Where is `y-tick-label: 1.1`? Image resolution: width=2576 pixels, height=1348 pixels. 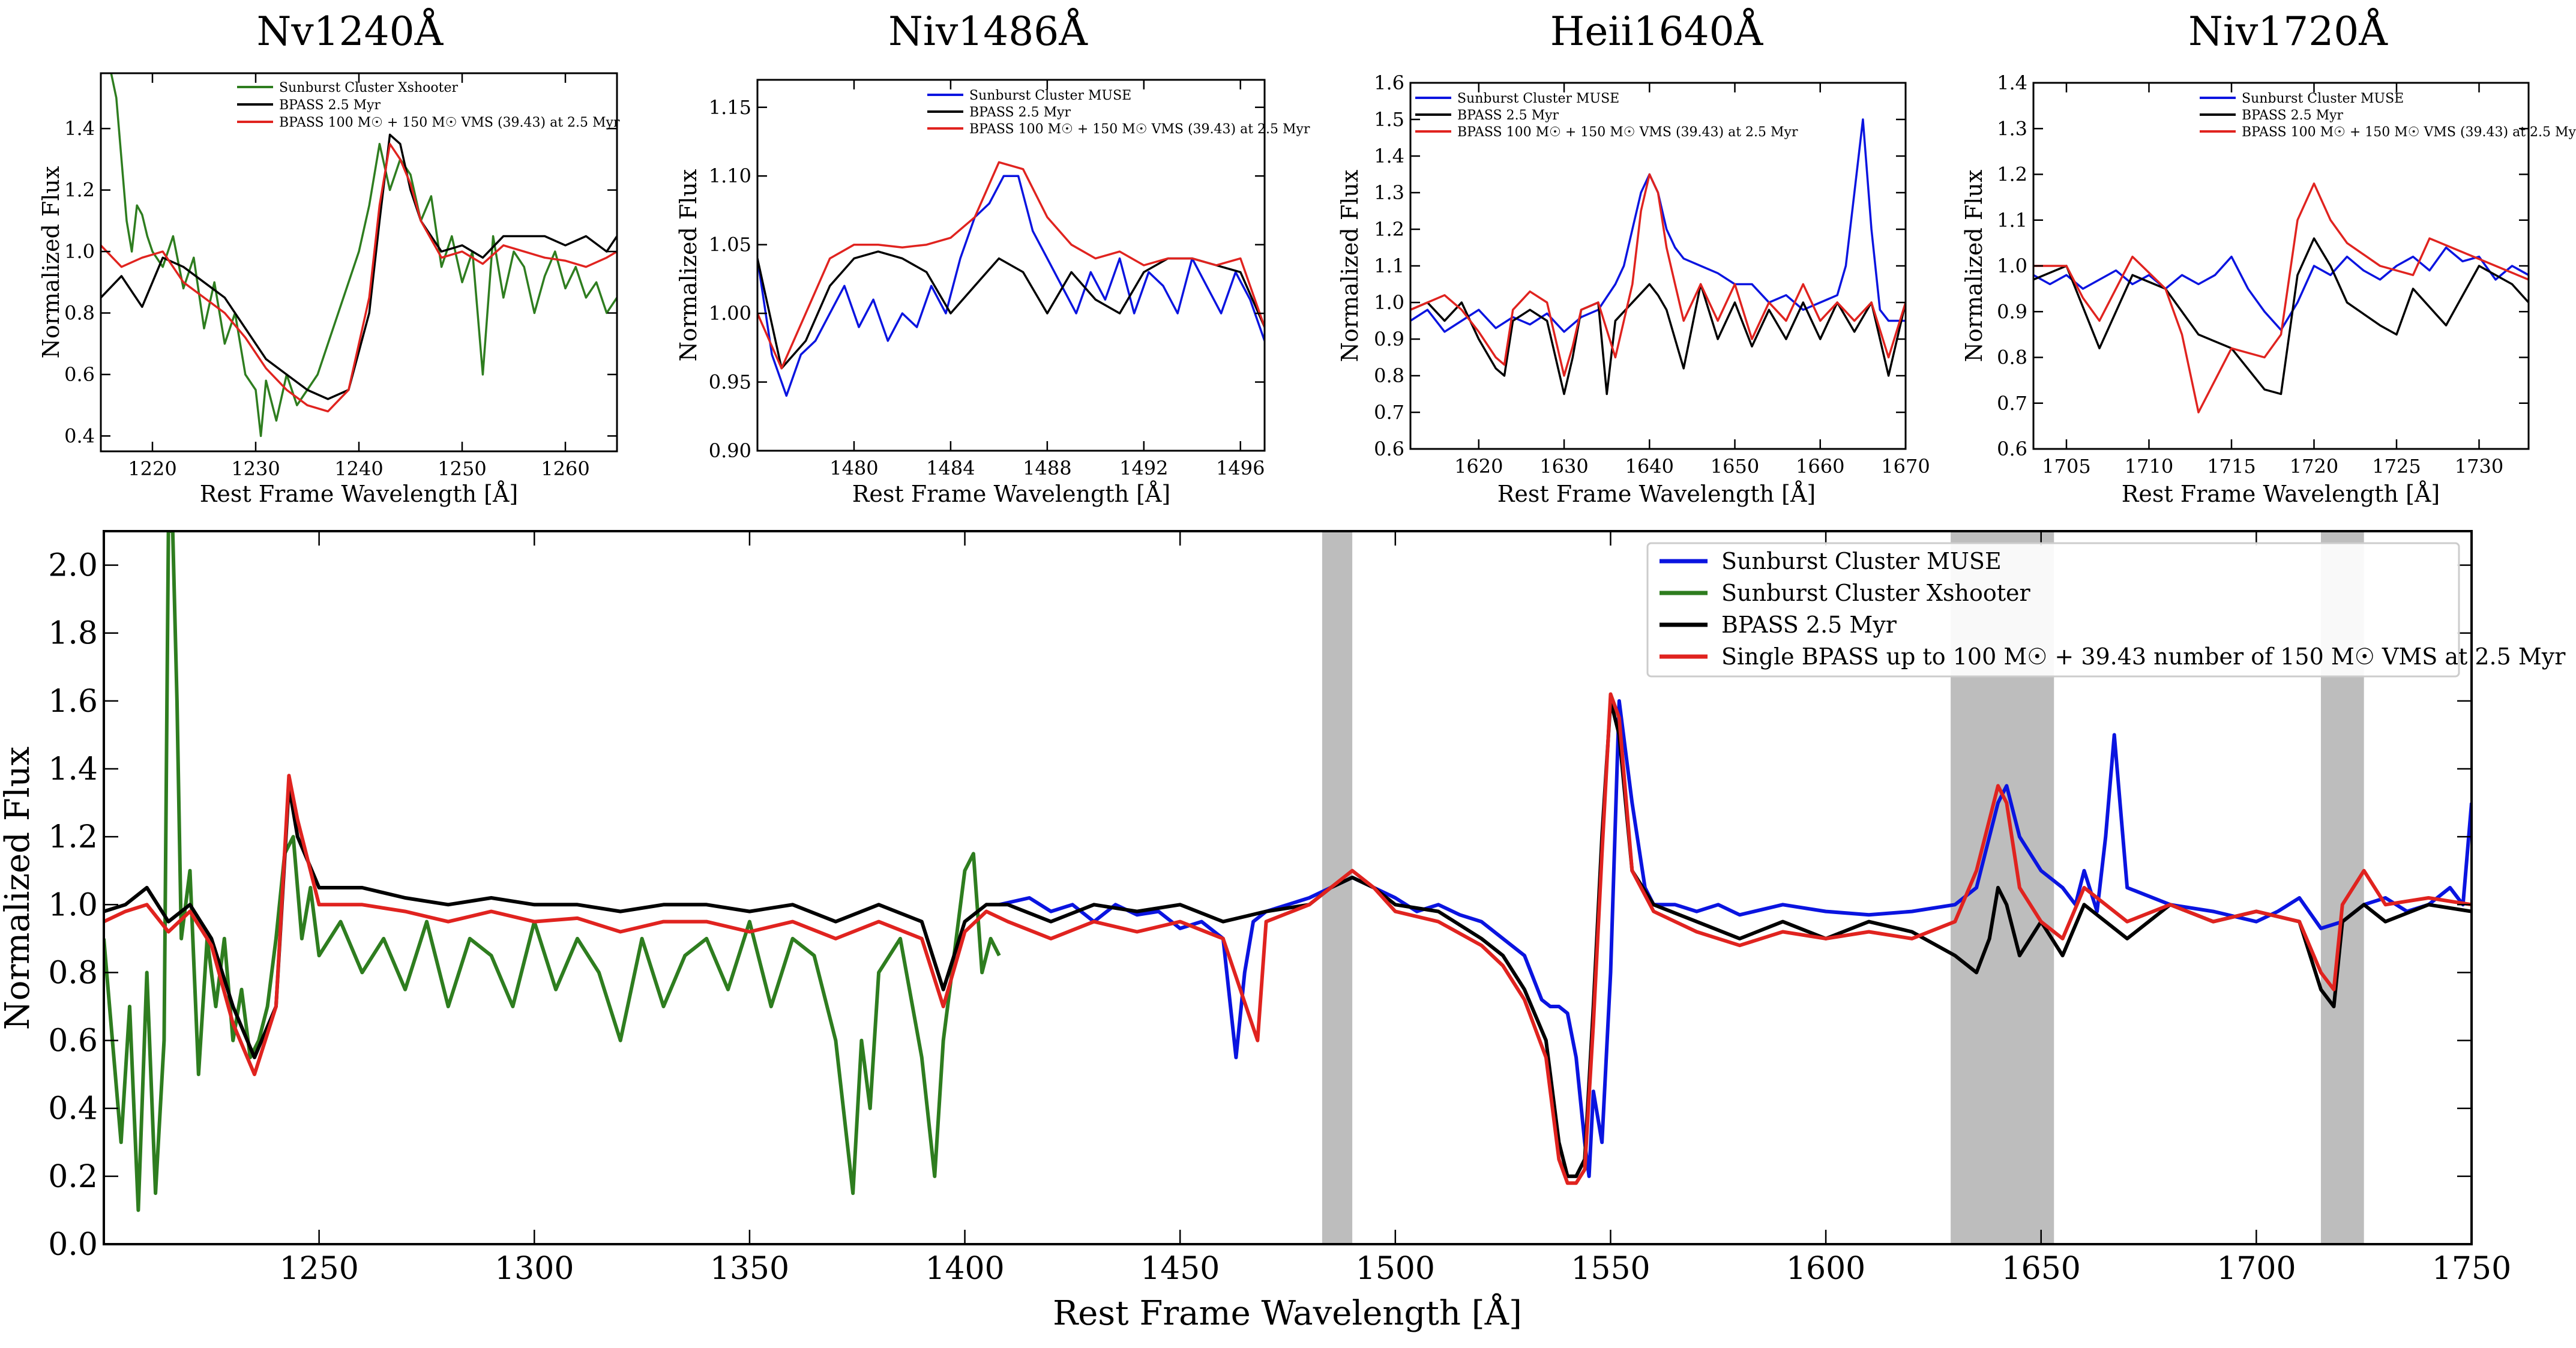
y-tick-label: 1.1 is located at coordinates (1389, 265).